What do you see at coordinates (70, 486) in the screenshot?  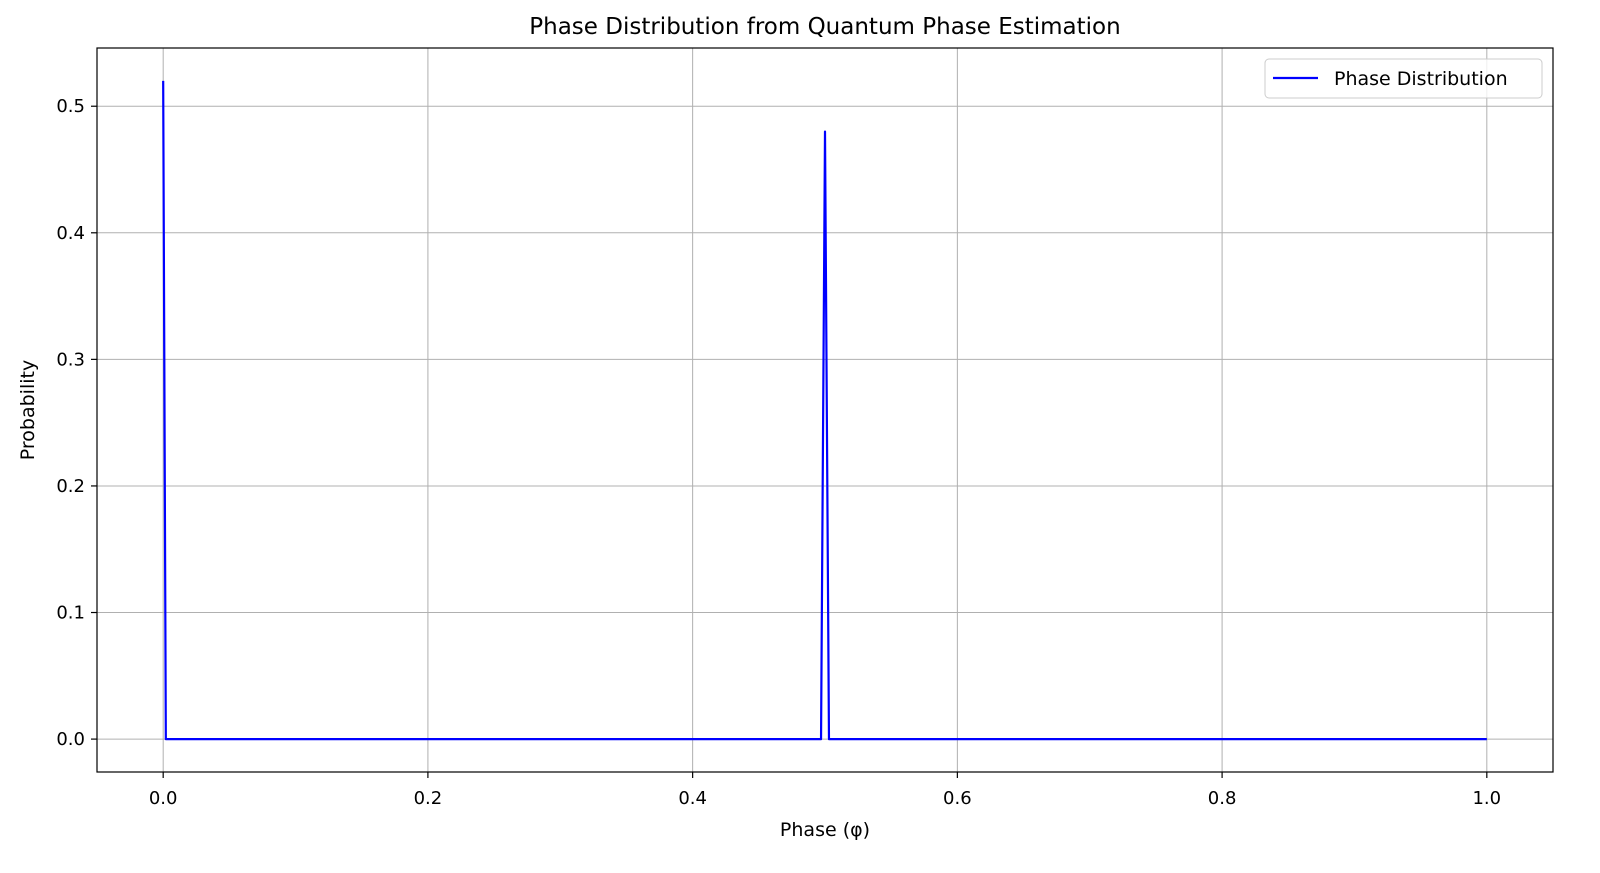 I see `y-tick-label: 0.2` at bounding box center [70, 486].